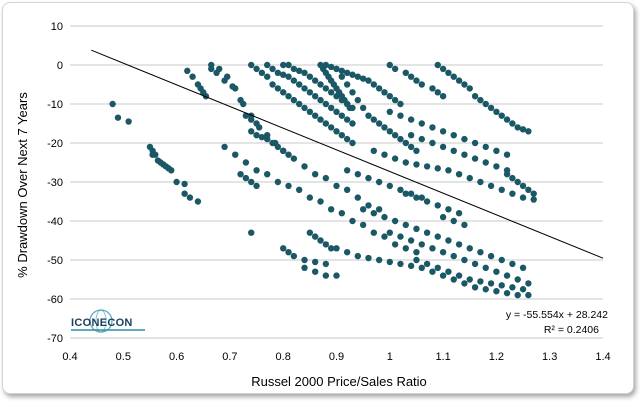 The width and height of the screenshot is (640, 401). I want to click on x-tick-label: 1.3, so click(549, 357).